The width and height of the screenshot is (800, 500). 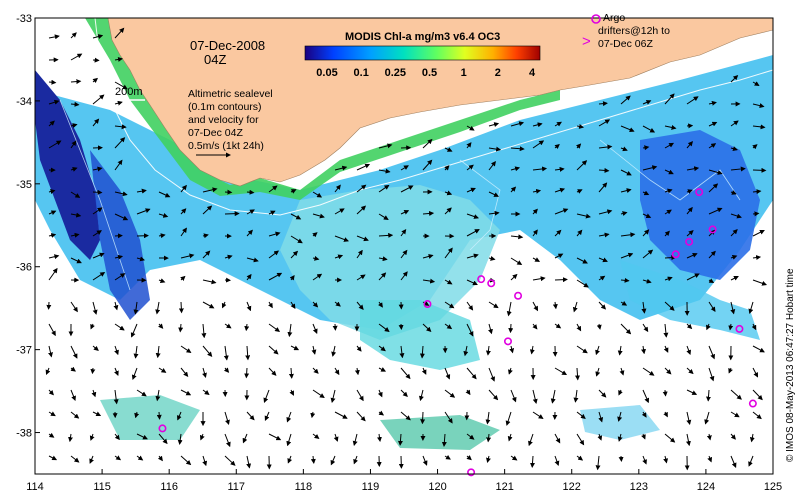 What do you see at coordinates (625, 44) in the screenshot?
I see `argo-legend-line3: 07-Dec 06Z` at bounding box center [625, 44].